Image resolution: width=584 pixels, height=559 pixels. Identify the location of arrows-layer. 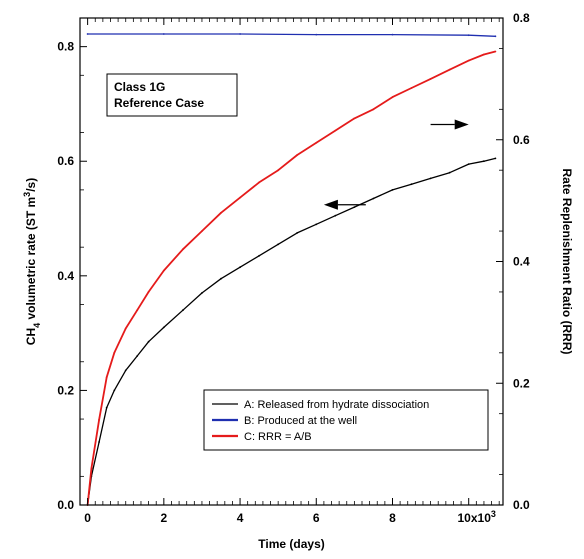
(396, 164).